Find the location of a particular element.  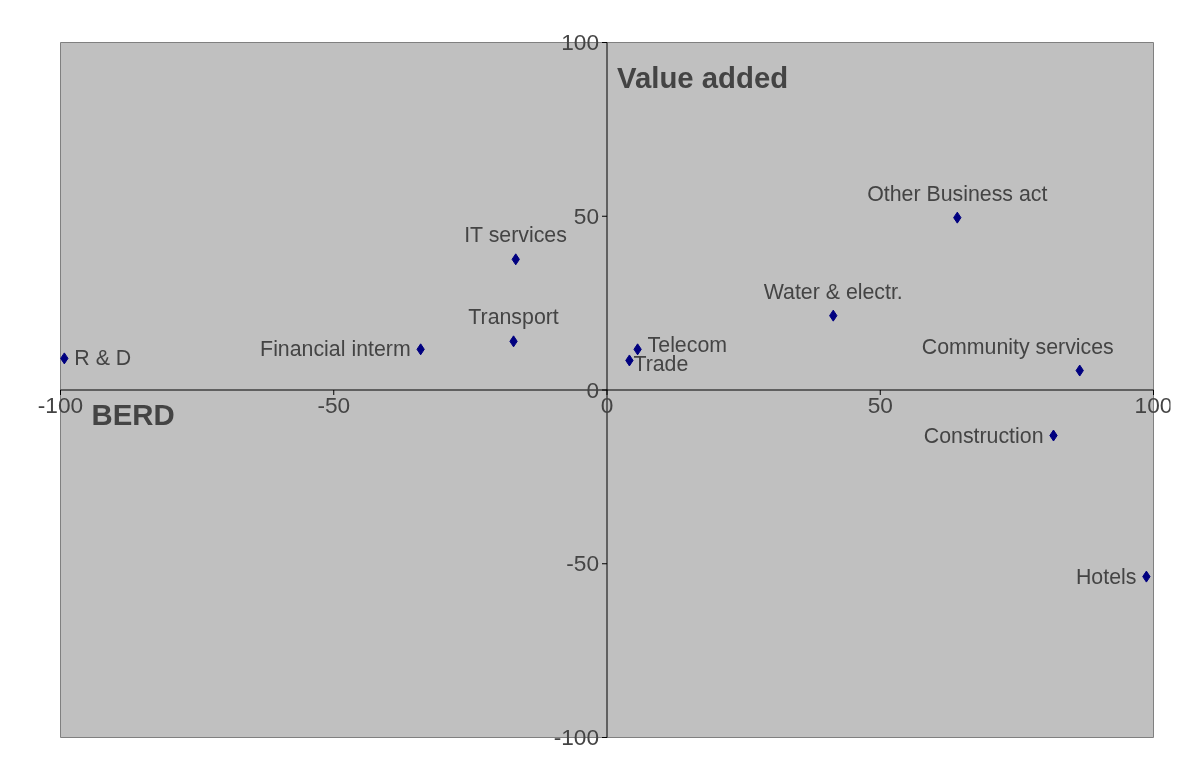

y-axis-title: Value added is located at coordinates (703, 77).